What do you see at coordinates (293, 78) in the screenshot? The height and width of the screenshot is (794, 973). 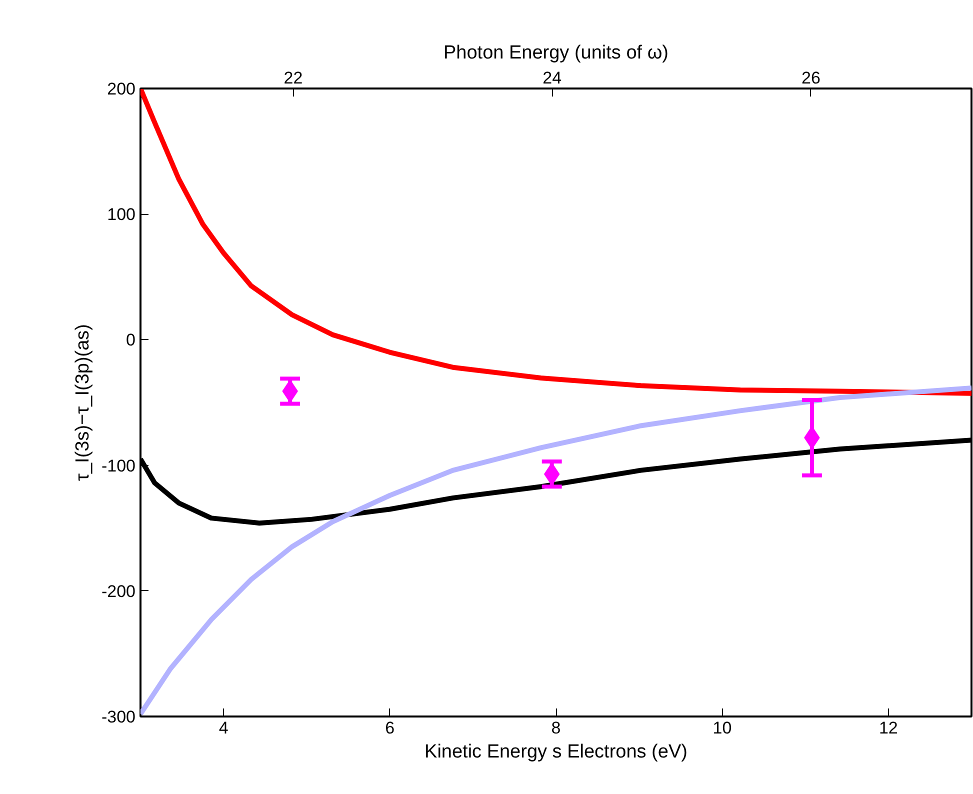 I see `x2-tick-label: 22` at bounding box center [293, 78].